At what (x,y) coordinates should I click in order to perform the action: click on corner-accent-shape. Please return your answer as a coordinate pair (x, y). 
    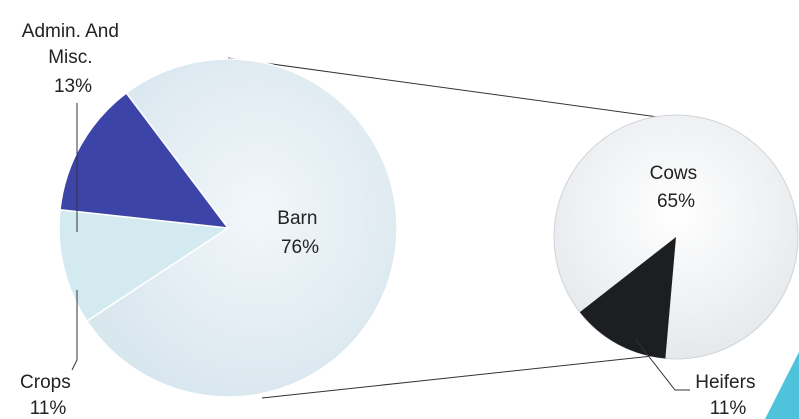
    Looking at the image, I should click on (782, 385).